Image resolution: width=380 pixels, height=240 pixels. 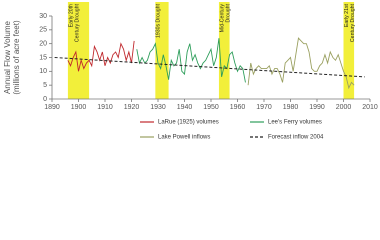 What do you see at coordinates (71, 15) in the screenshot?
I see `drought-label: Early 20th` at bounding box center [71, 15].